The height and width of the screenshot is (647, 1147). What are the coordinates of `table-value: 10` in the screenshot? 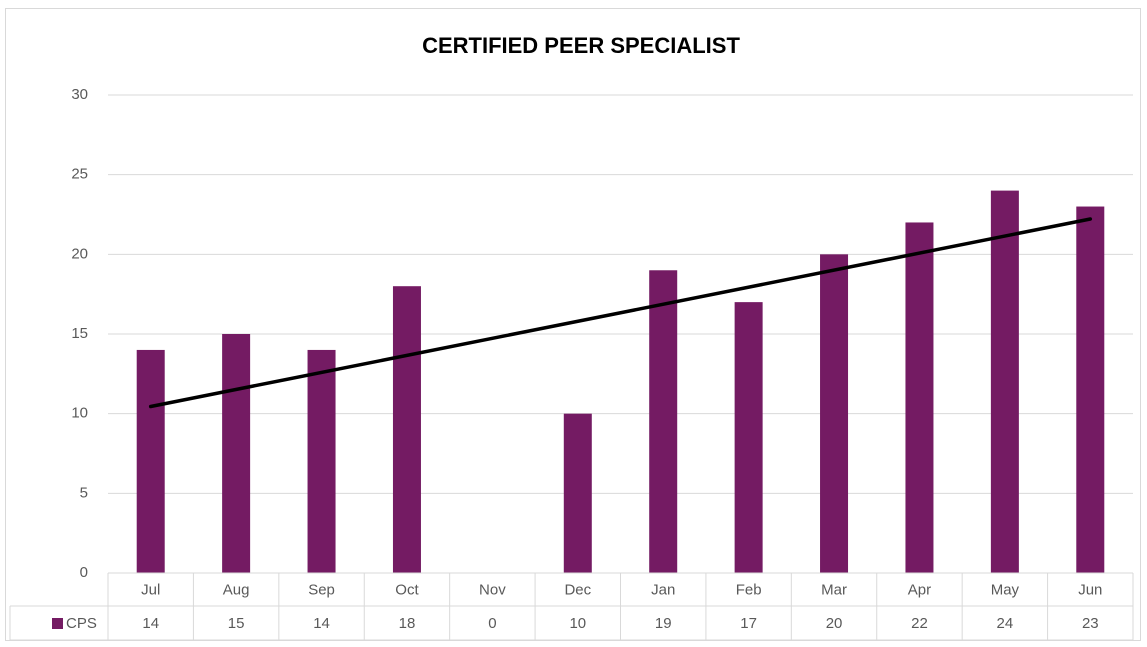 It's located at (577, 623).